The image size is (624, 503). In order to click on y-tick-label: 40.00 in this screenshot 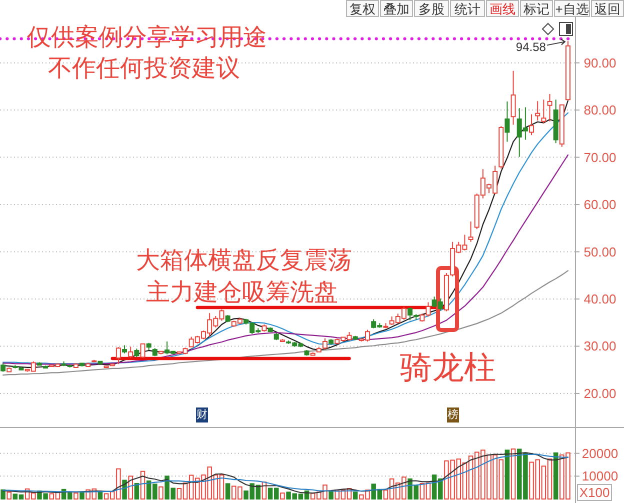, I will do `click(600, 298)`.